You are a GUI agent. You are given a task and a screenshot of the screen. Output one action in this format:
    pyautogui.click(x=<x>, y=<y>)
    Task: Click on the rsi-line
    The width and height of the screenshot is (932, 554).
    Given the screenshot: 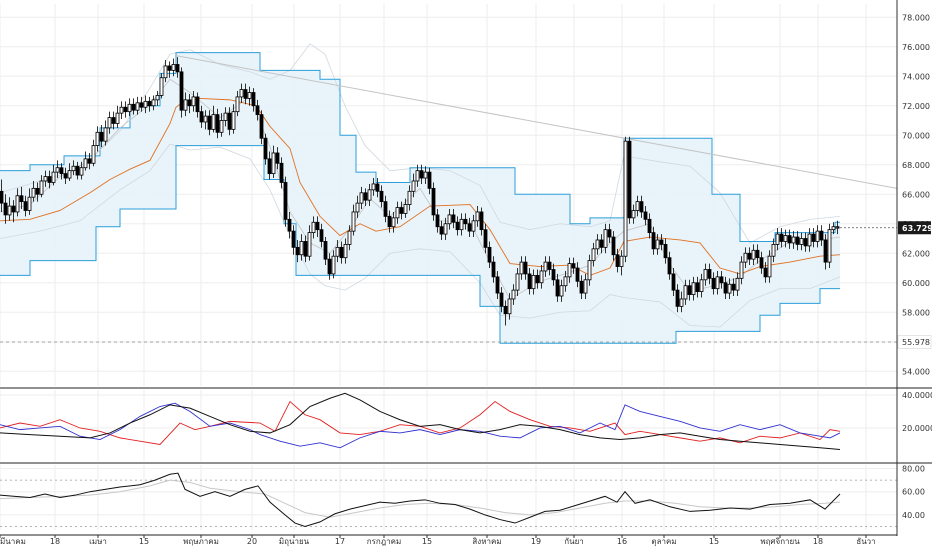 What is the action you would take?
    pyautogui.click(x=420, y=500)
    